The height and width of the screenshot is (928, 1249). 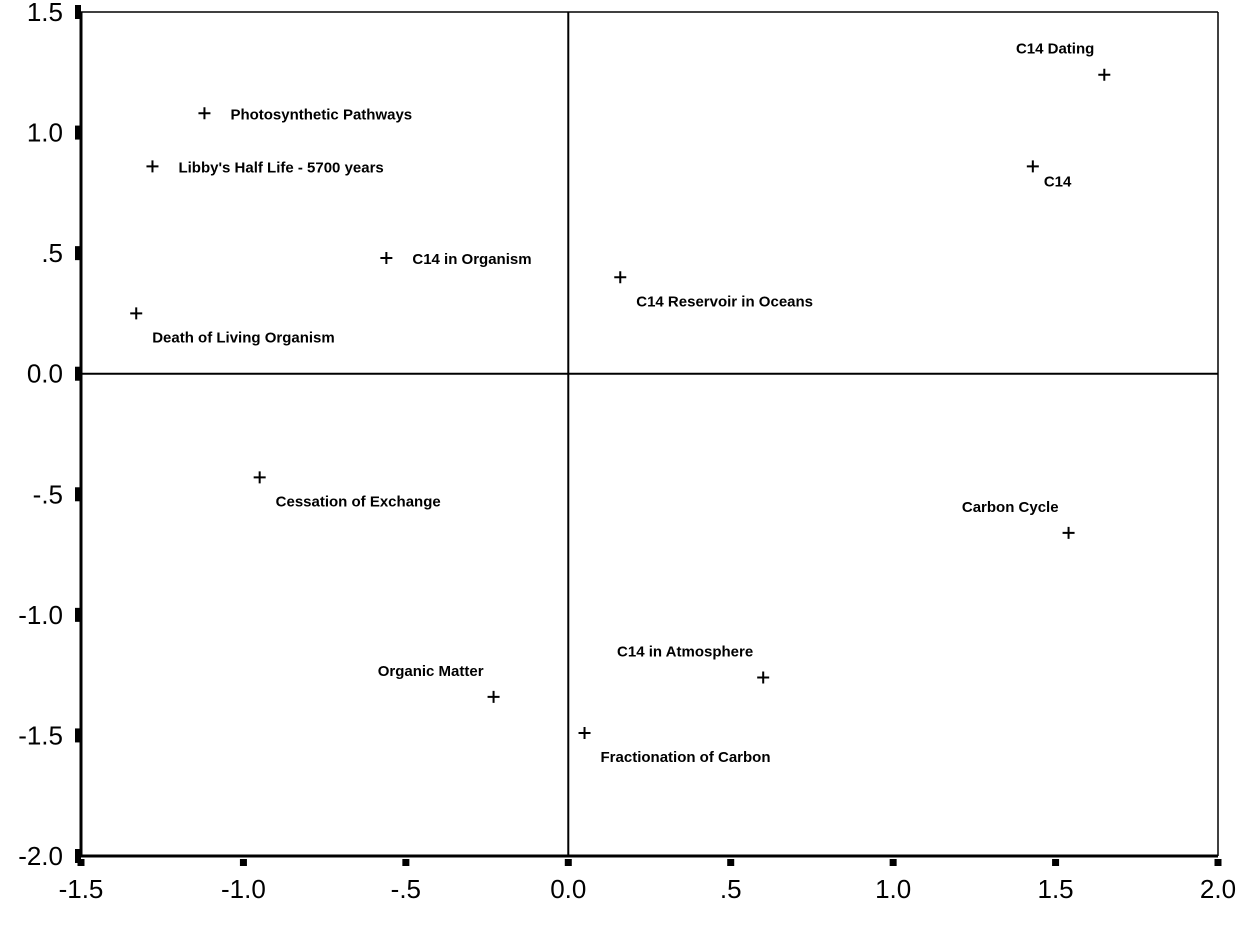 I want to click on data-point: Carbon Cycle, so click(x=1018, y=519).